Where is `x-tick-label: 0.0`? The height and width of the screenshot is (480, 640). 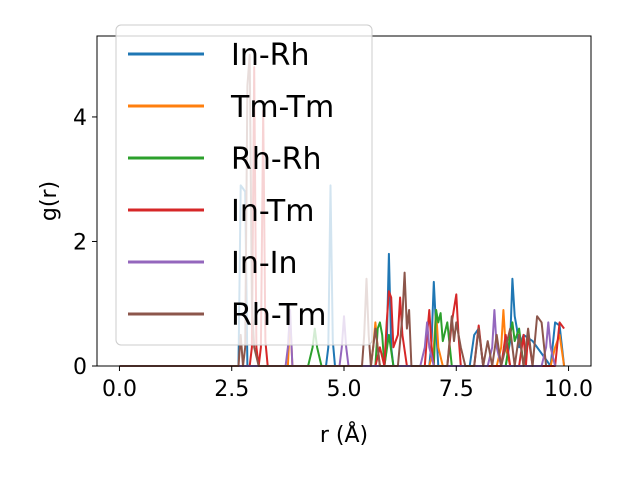
x-tick-label: 0.0 is located at coordinates (119, 389).